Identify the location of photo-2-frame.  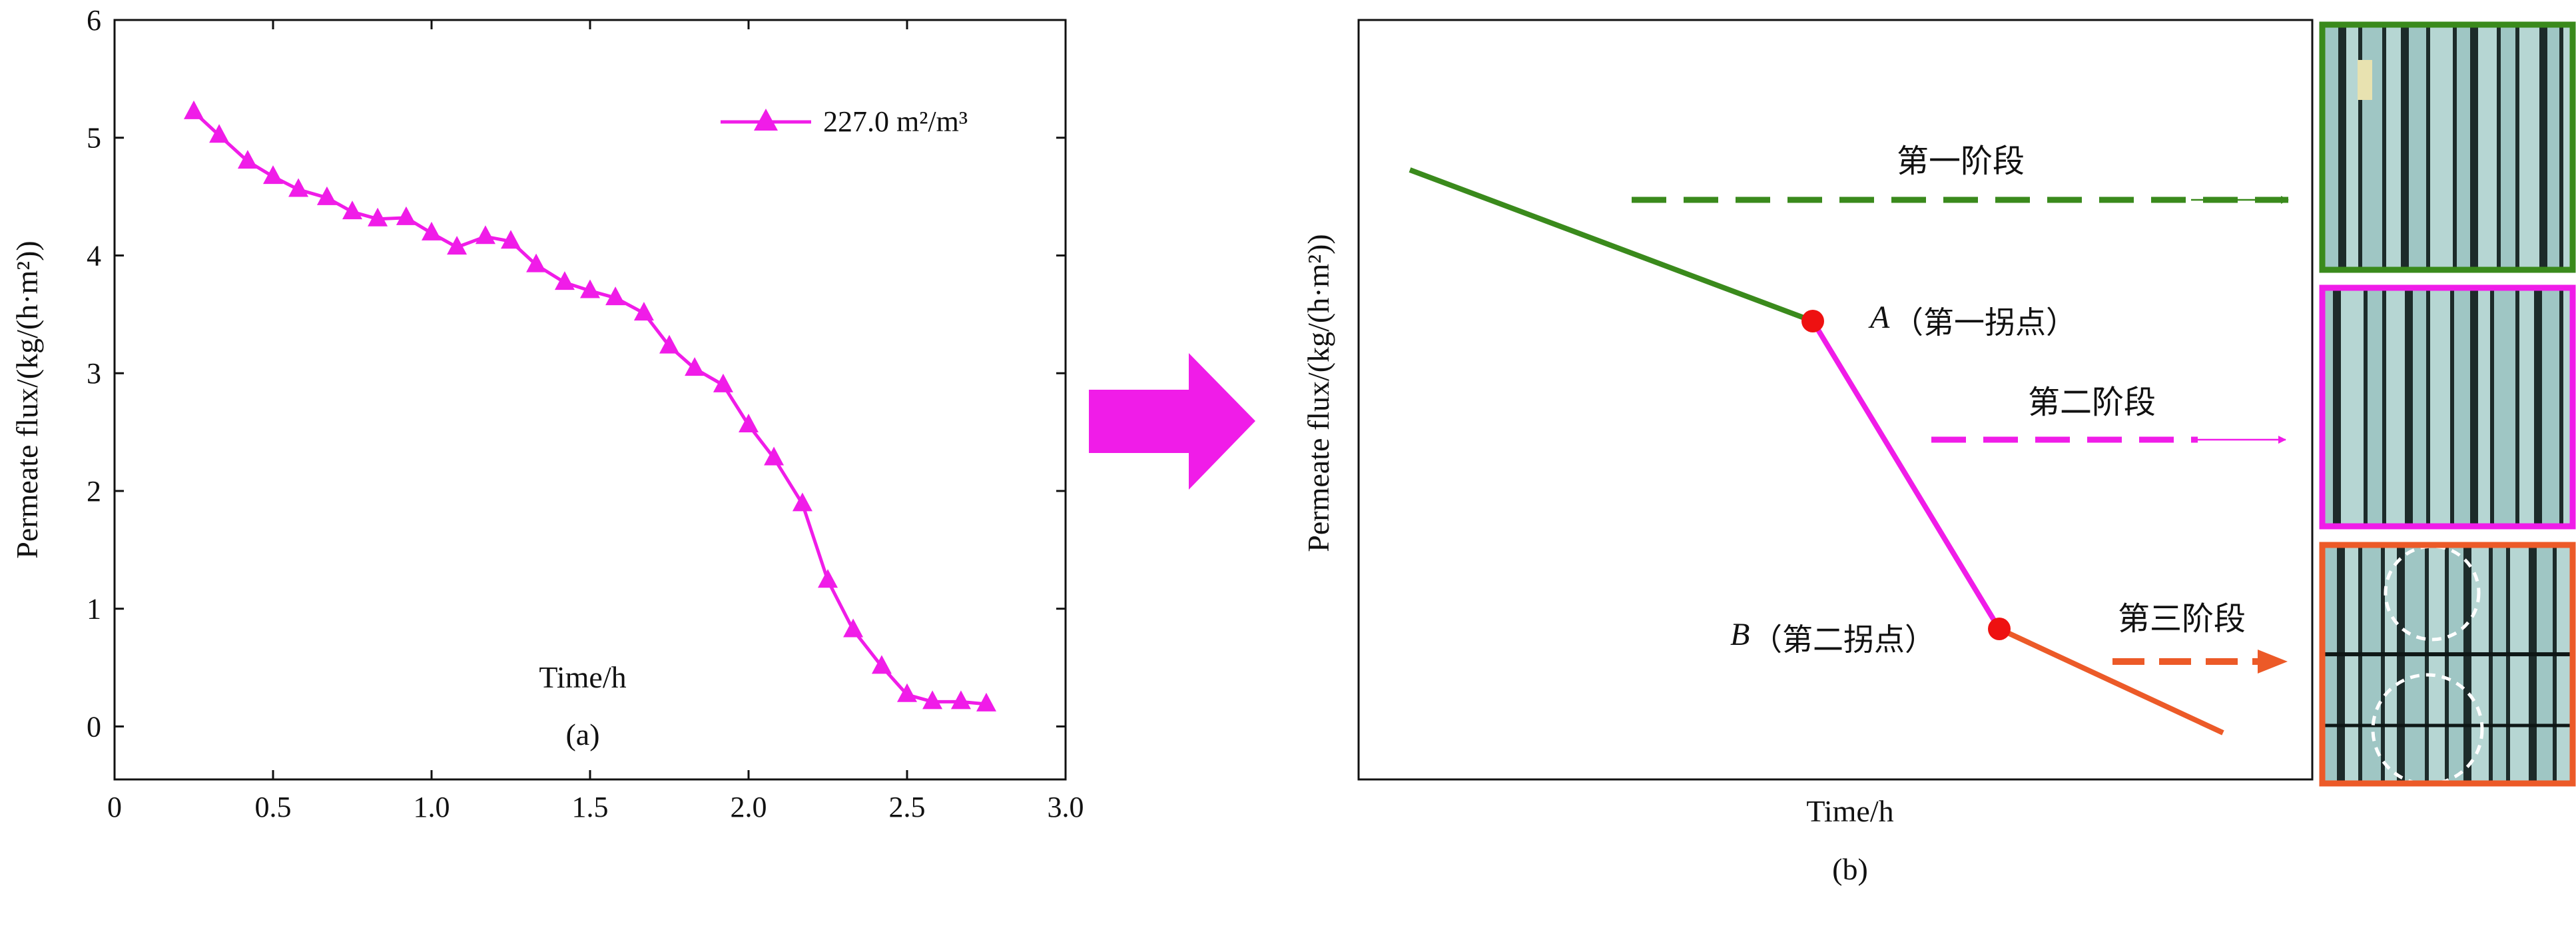
(2447, 407).